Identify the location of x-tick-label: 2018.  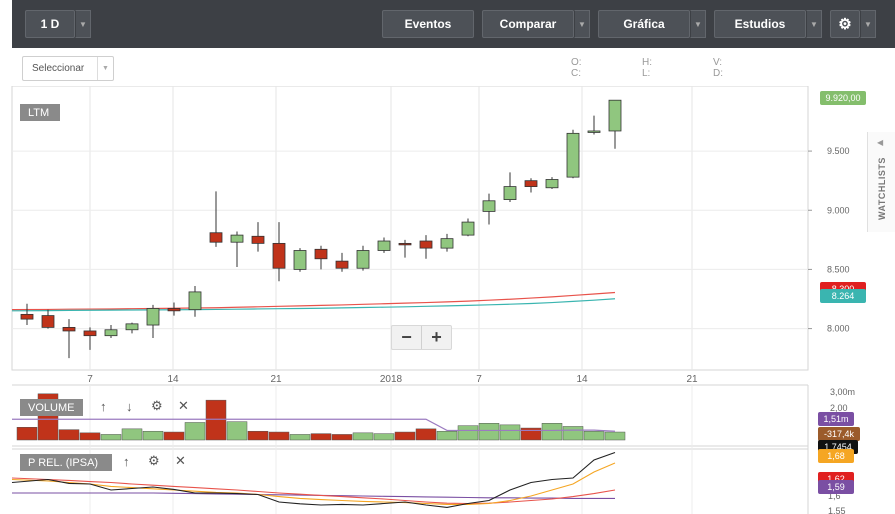
(391, 379).